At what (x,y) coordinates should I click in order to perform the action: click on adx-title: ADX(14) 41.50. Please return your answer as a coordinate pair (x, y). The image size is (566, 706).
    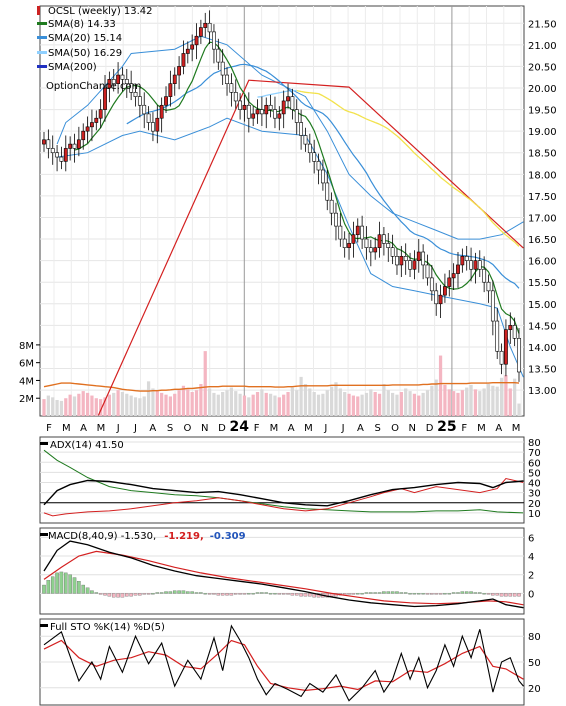
    Looking at the image, I should click on (87, 445).